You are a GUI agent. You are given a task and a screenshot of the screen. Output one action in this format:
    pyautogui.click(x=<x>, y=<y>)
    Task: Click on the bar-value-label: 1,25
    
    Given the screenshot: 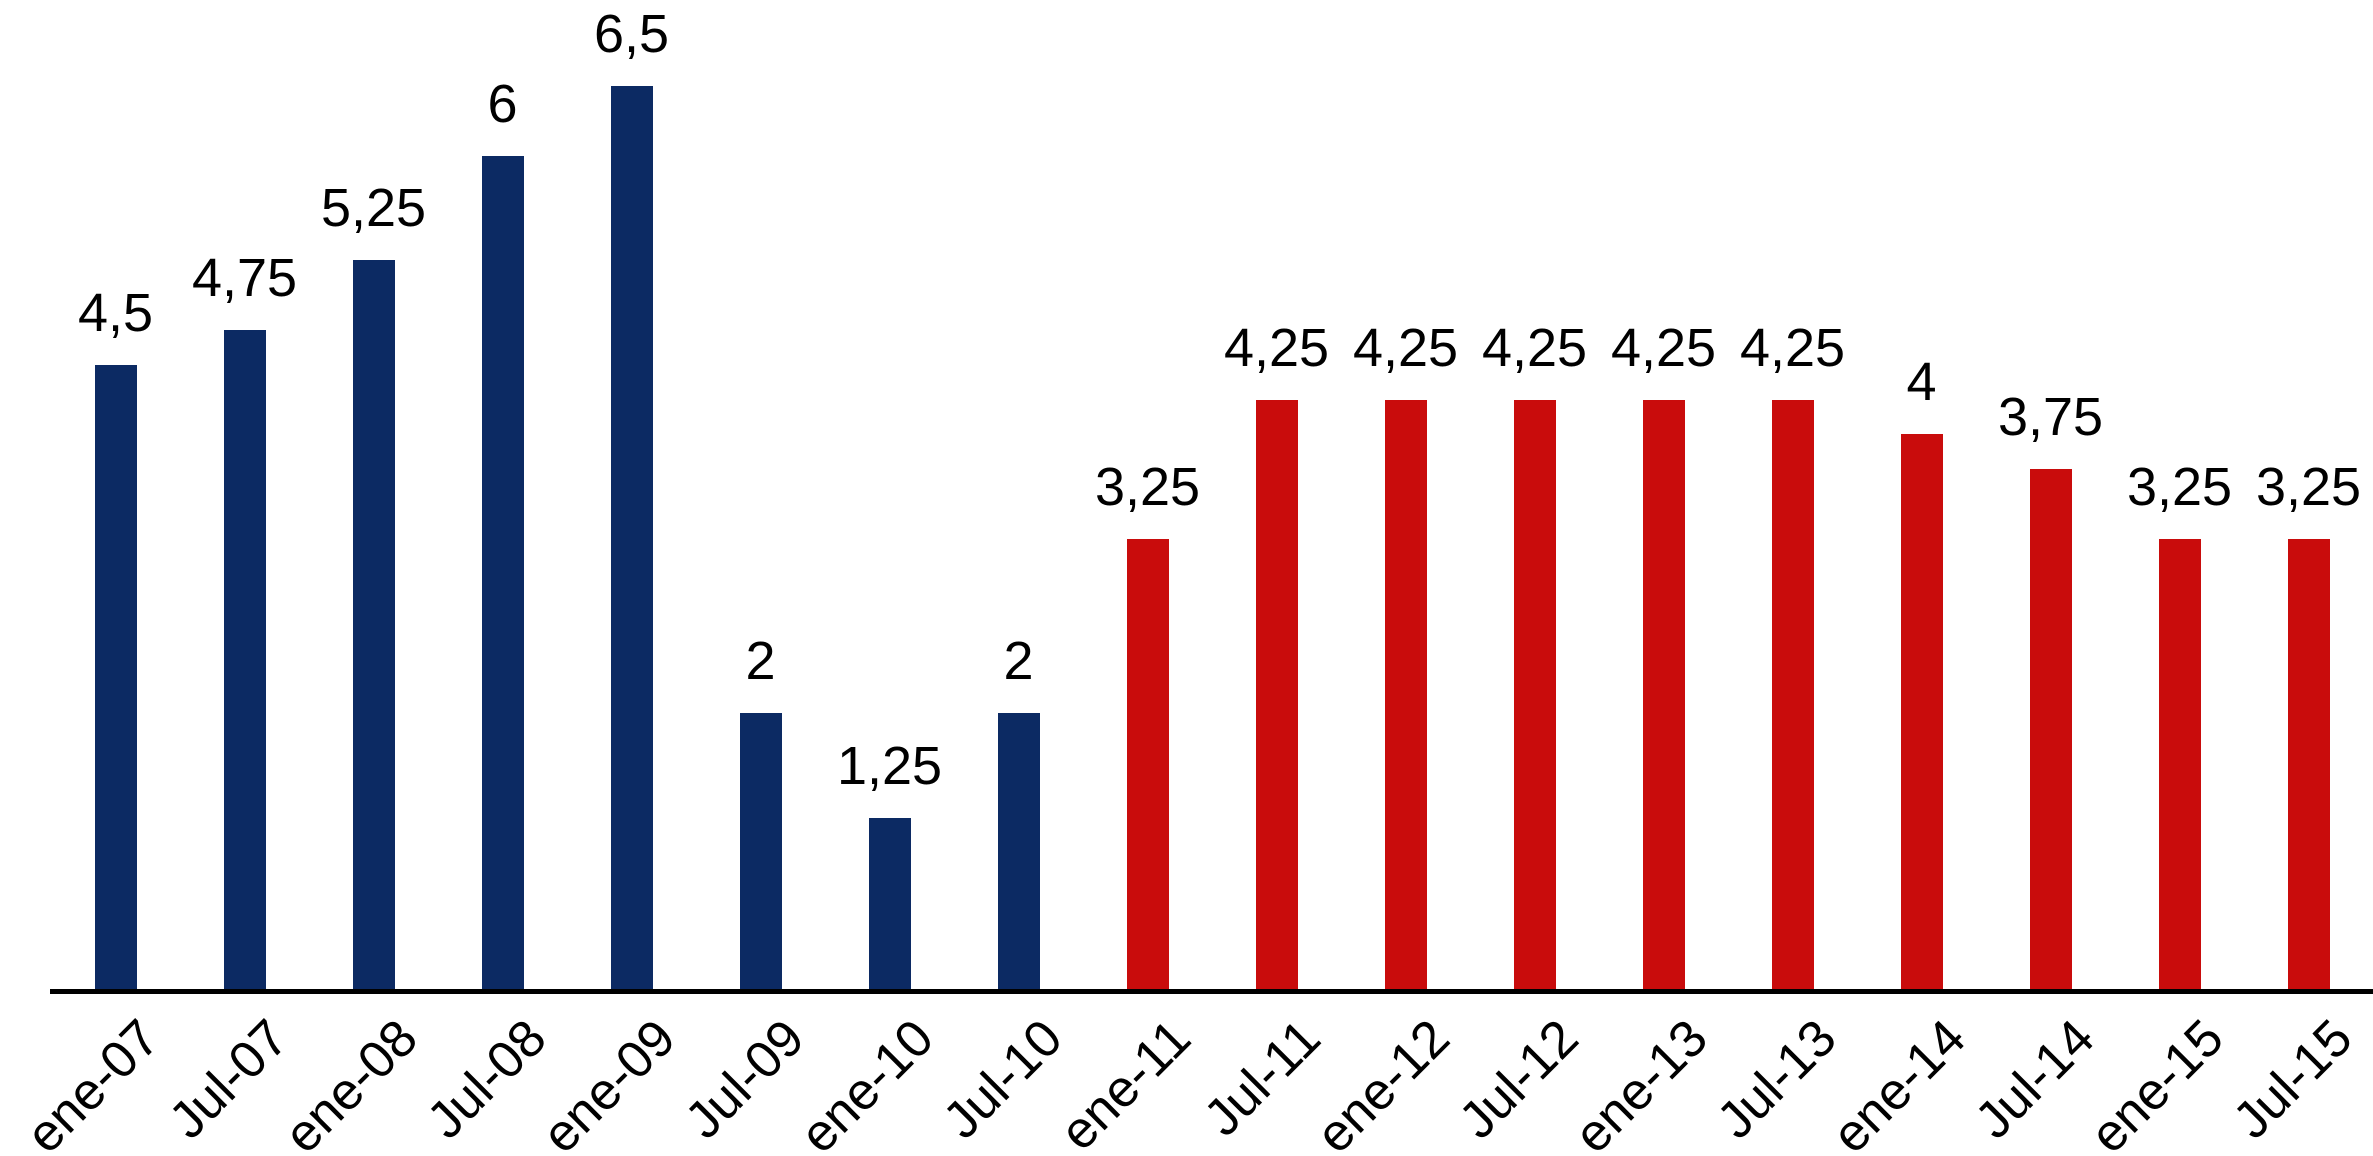 What is the action you would take?
    pyautogui.click(x=889, y=765)
    